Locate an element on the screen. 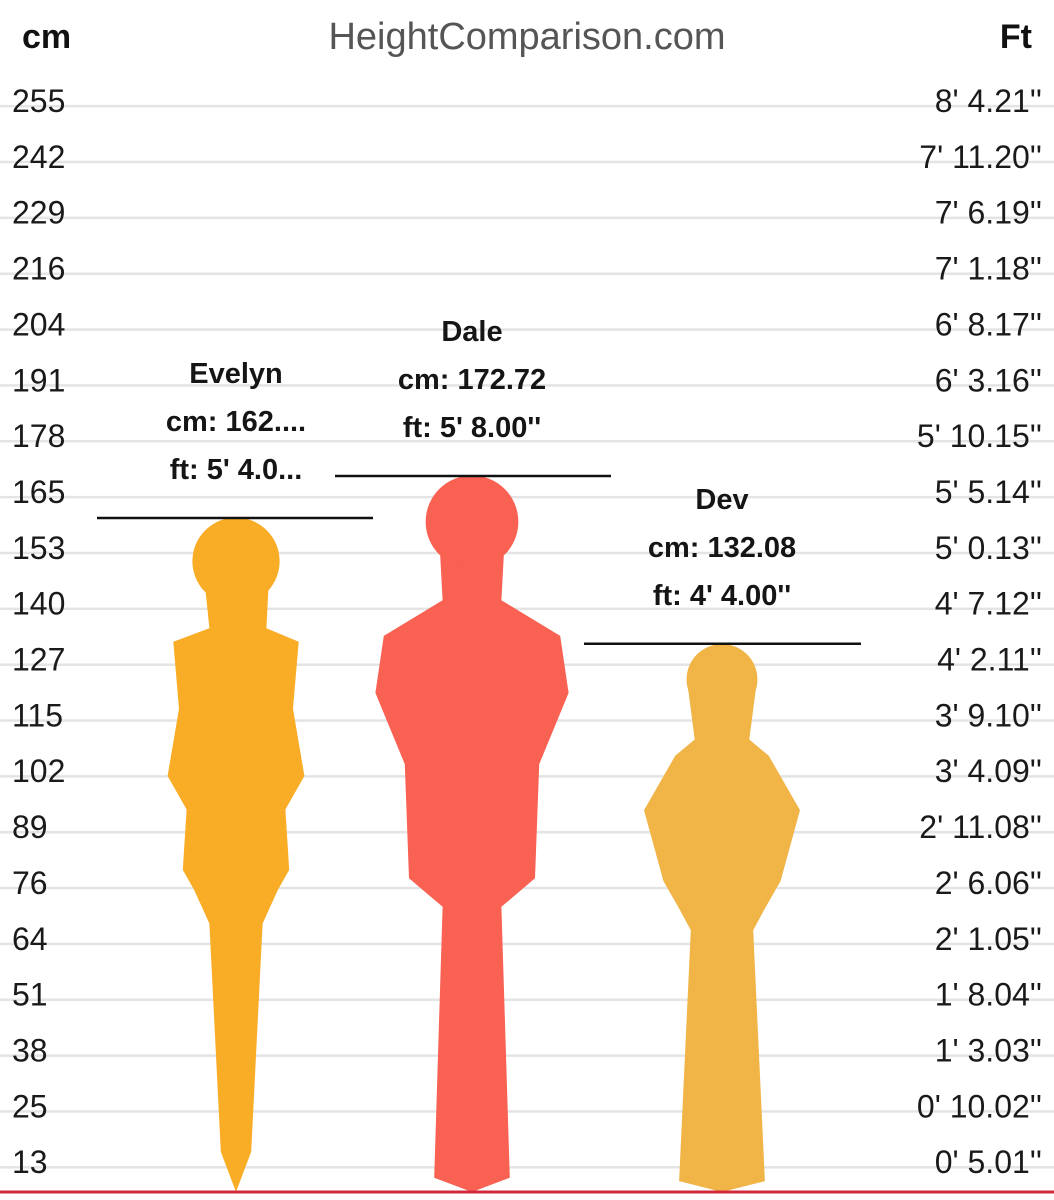 The image size is (1054, 1200). cm-tick-label: 76 is located at coordinates (30, 883).